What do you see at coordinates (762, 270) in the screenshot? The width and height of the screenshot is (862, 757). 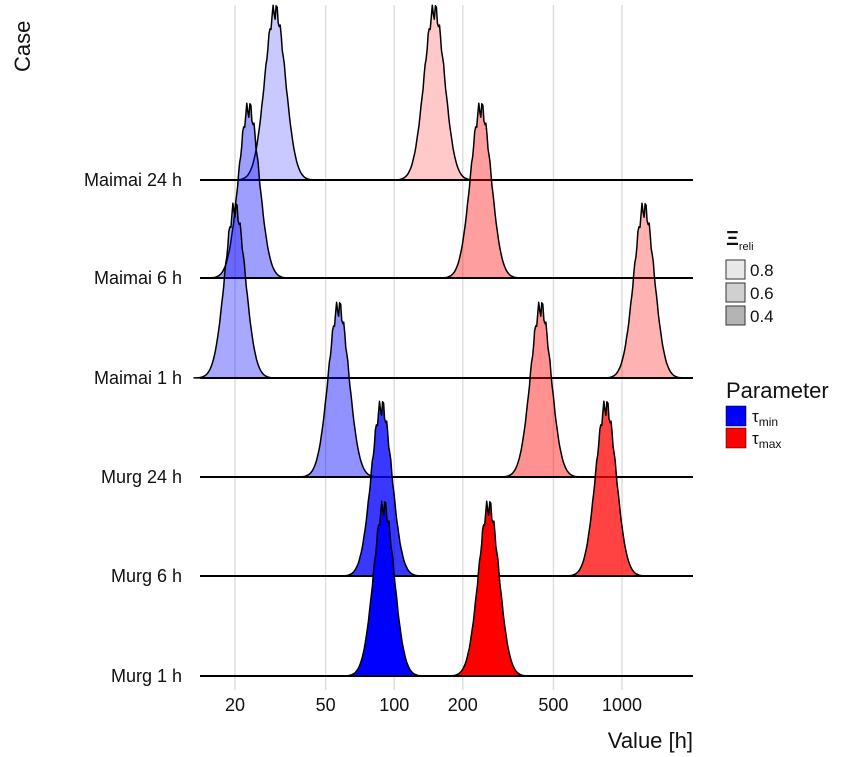 I see `reliability-label-0.8: 0.8` at bounding box center [762, 270].